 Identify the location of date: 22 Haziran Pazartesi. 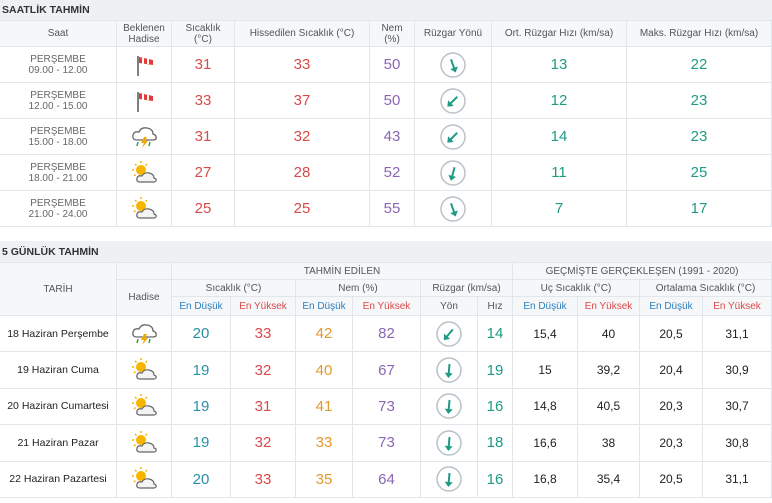
(58, 479).